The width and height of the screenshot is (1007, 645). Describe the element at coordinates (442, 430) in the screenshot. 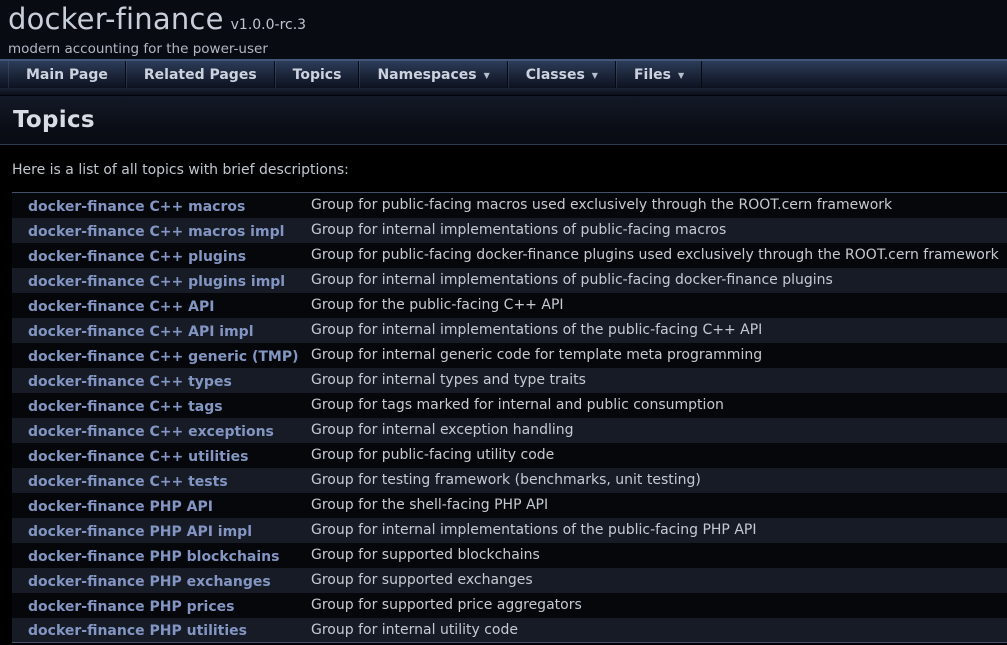

I see `topic-description: Group for internal exception handling` at that location.